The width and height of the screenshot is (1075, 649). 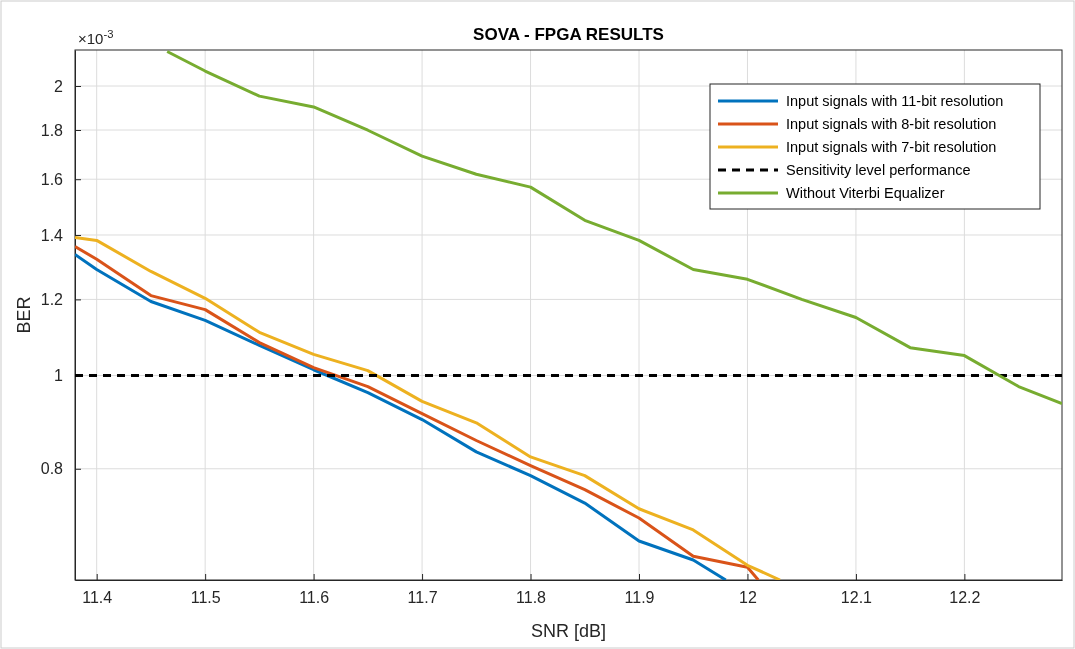 What do you see at coordinates (314, 598) in the screenshot?
I see `x-tick-label: 11.6` at bounding box center [314, 598].